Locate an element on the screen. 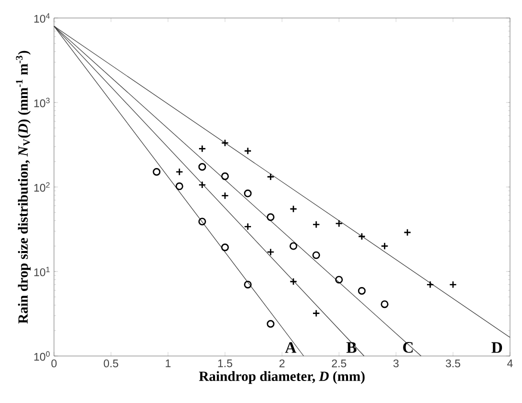 The image size is (522, 403). y-tick-label: 10$^{3}$ is located at coordinates (42, 103).